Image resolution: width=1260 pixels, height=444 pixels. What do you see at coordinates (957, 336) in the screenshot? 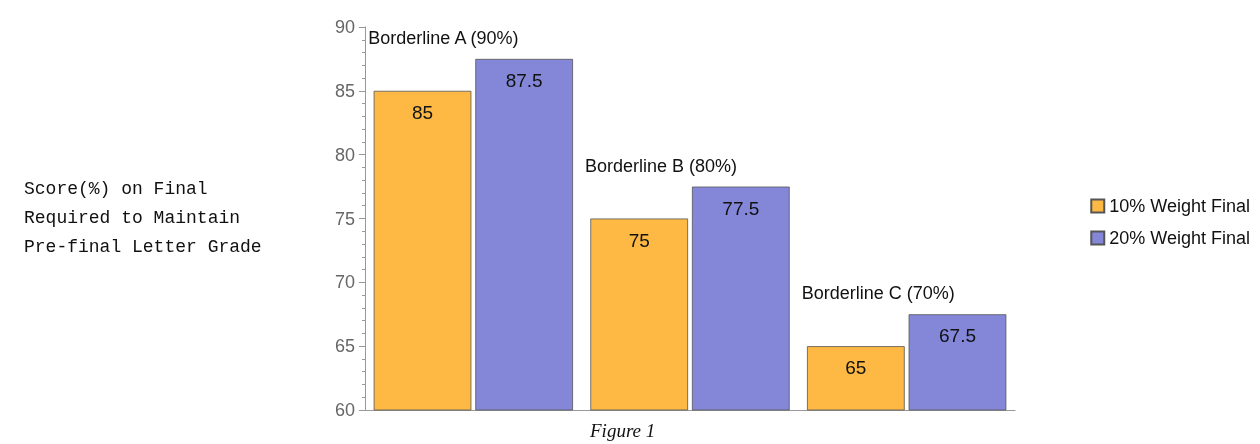
I see `data-label: 67.5` at bounding box center [957, 336].